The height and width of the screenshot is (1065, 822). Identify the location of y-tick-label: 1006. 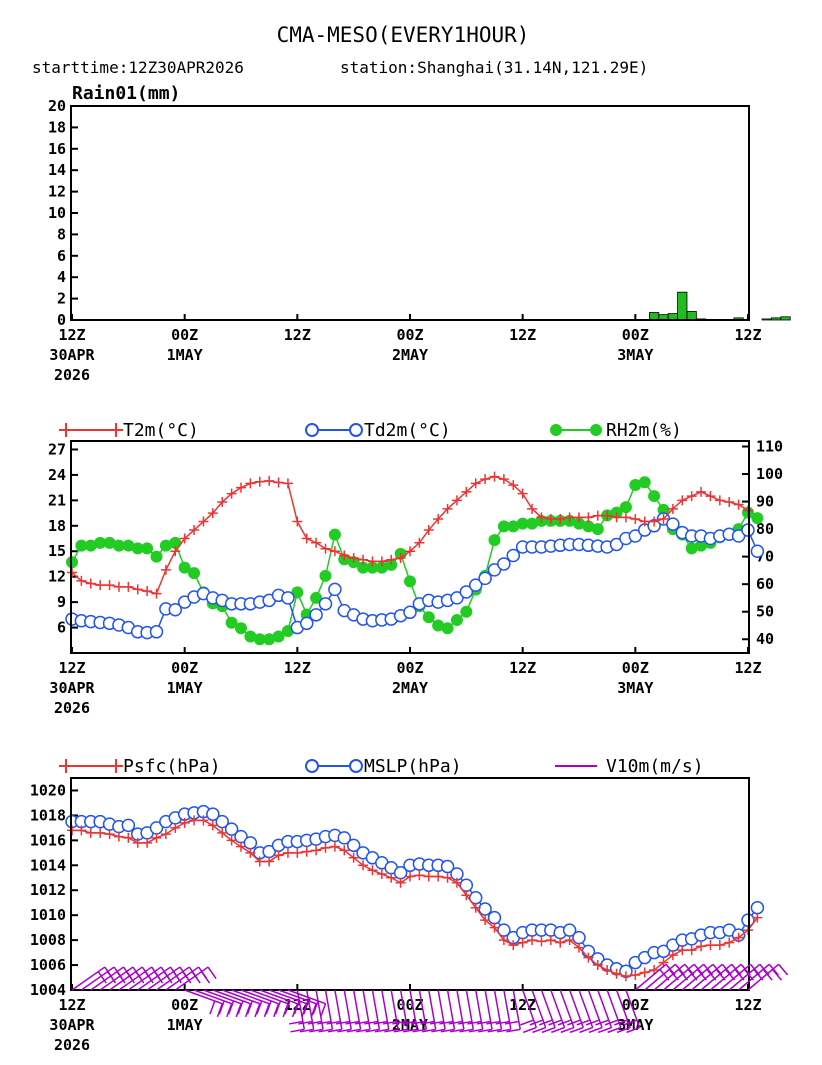
(48, 965).